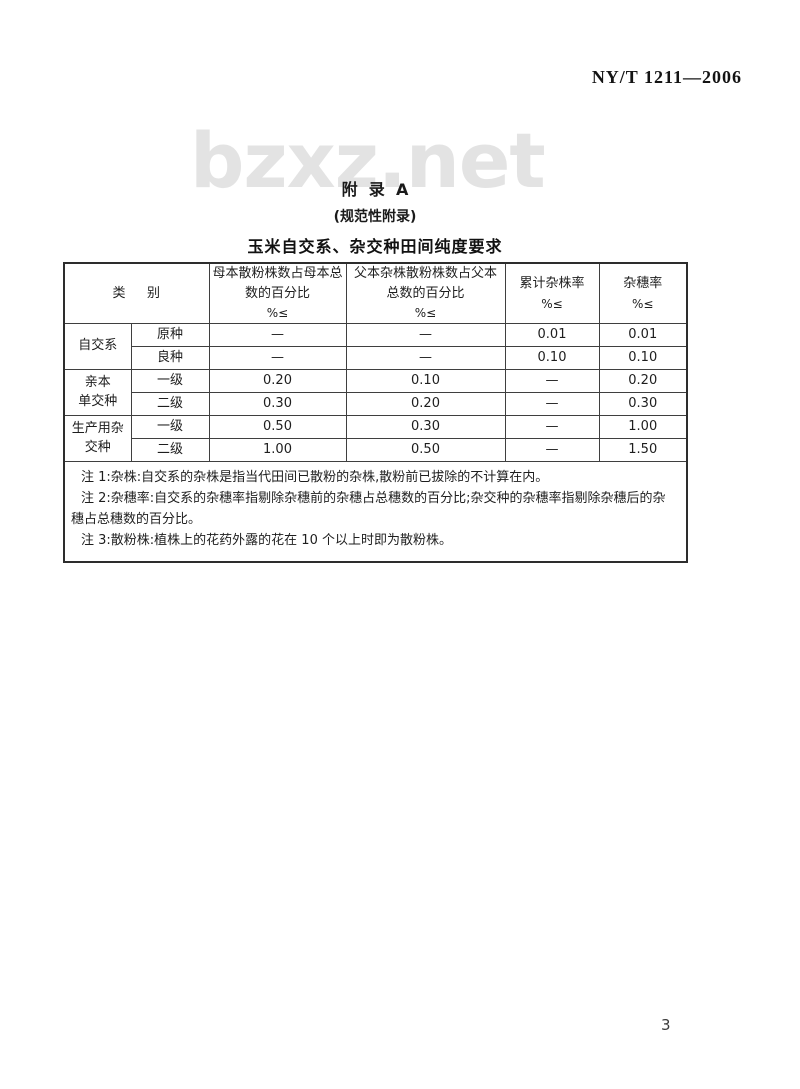 Image resolution: width=800 pixels, height=1089 pixels. What do you see at coordinates (97, 392) in the screenshot?
I see `group-label-parent-single-cross: 亲本 单交种` at bounding box center [97, 392].